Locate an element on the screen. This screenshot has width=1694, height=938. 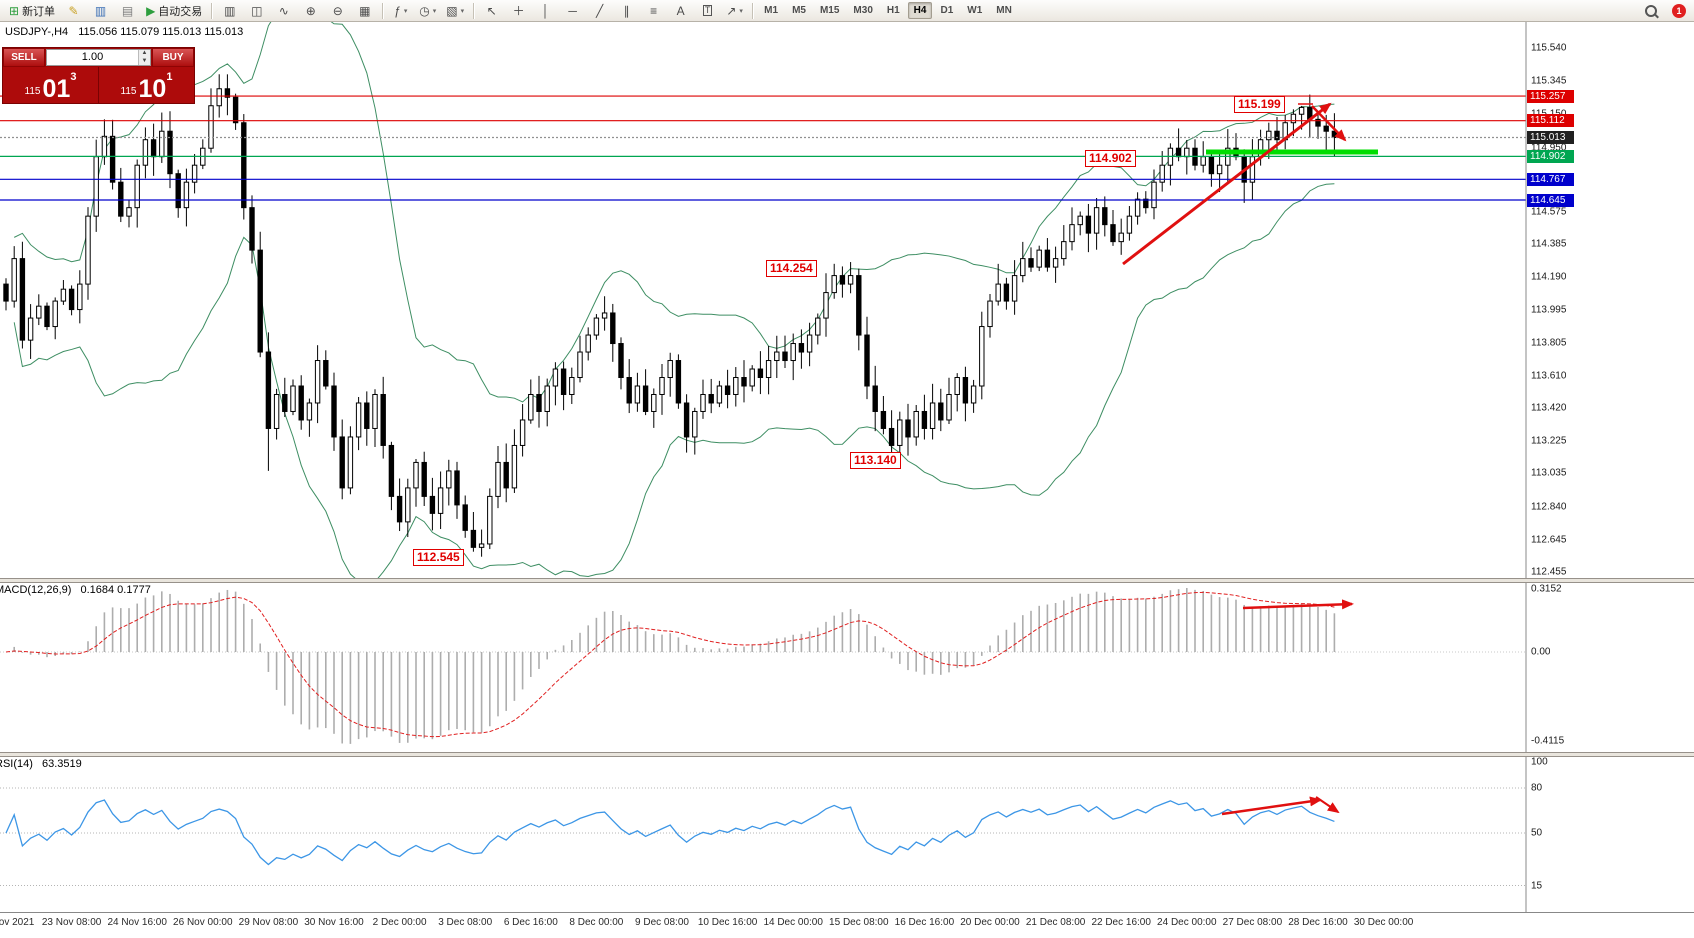
one-click-header: SELL 1.00 ▲ ▼ BUY is located at coordinates (98, 57).